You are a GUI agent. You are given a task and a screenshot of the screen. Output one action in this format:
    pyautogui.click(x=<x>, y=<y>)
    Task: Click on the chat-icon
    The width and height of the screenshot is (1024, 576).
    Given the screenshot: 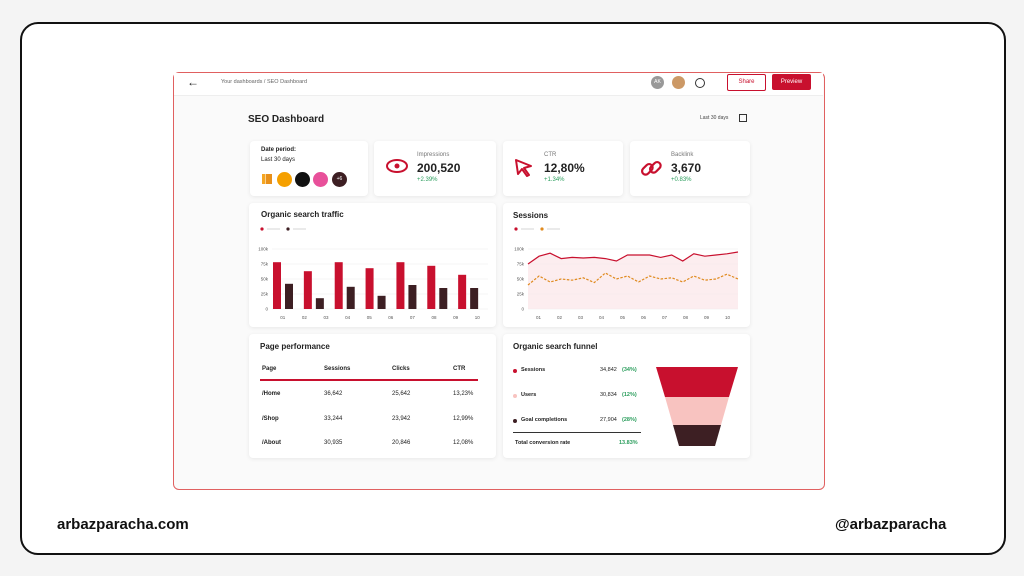 What is the action you would take?
    pyautogui.click(x=700, y=83)
    